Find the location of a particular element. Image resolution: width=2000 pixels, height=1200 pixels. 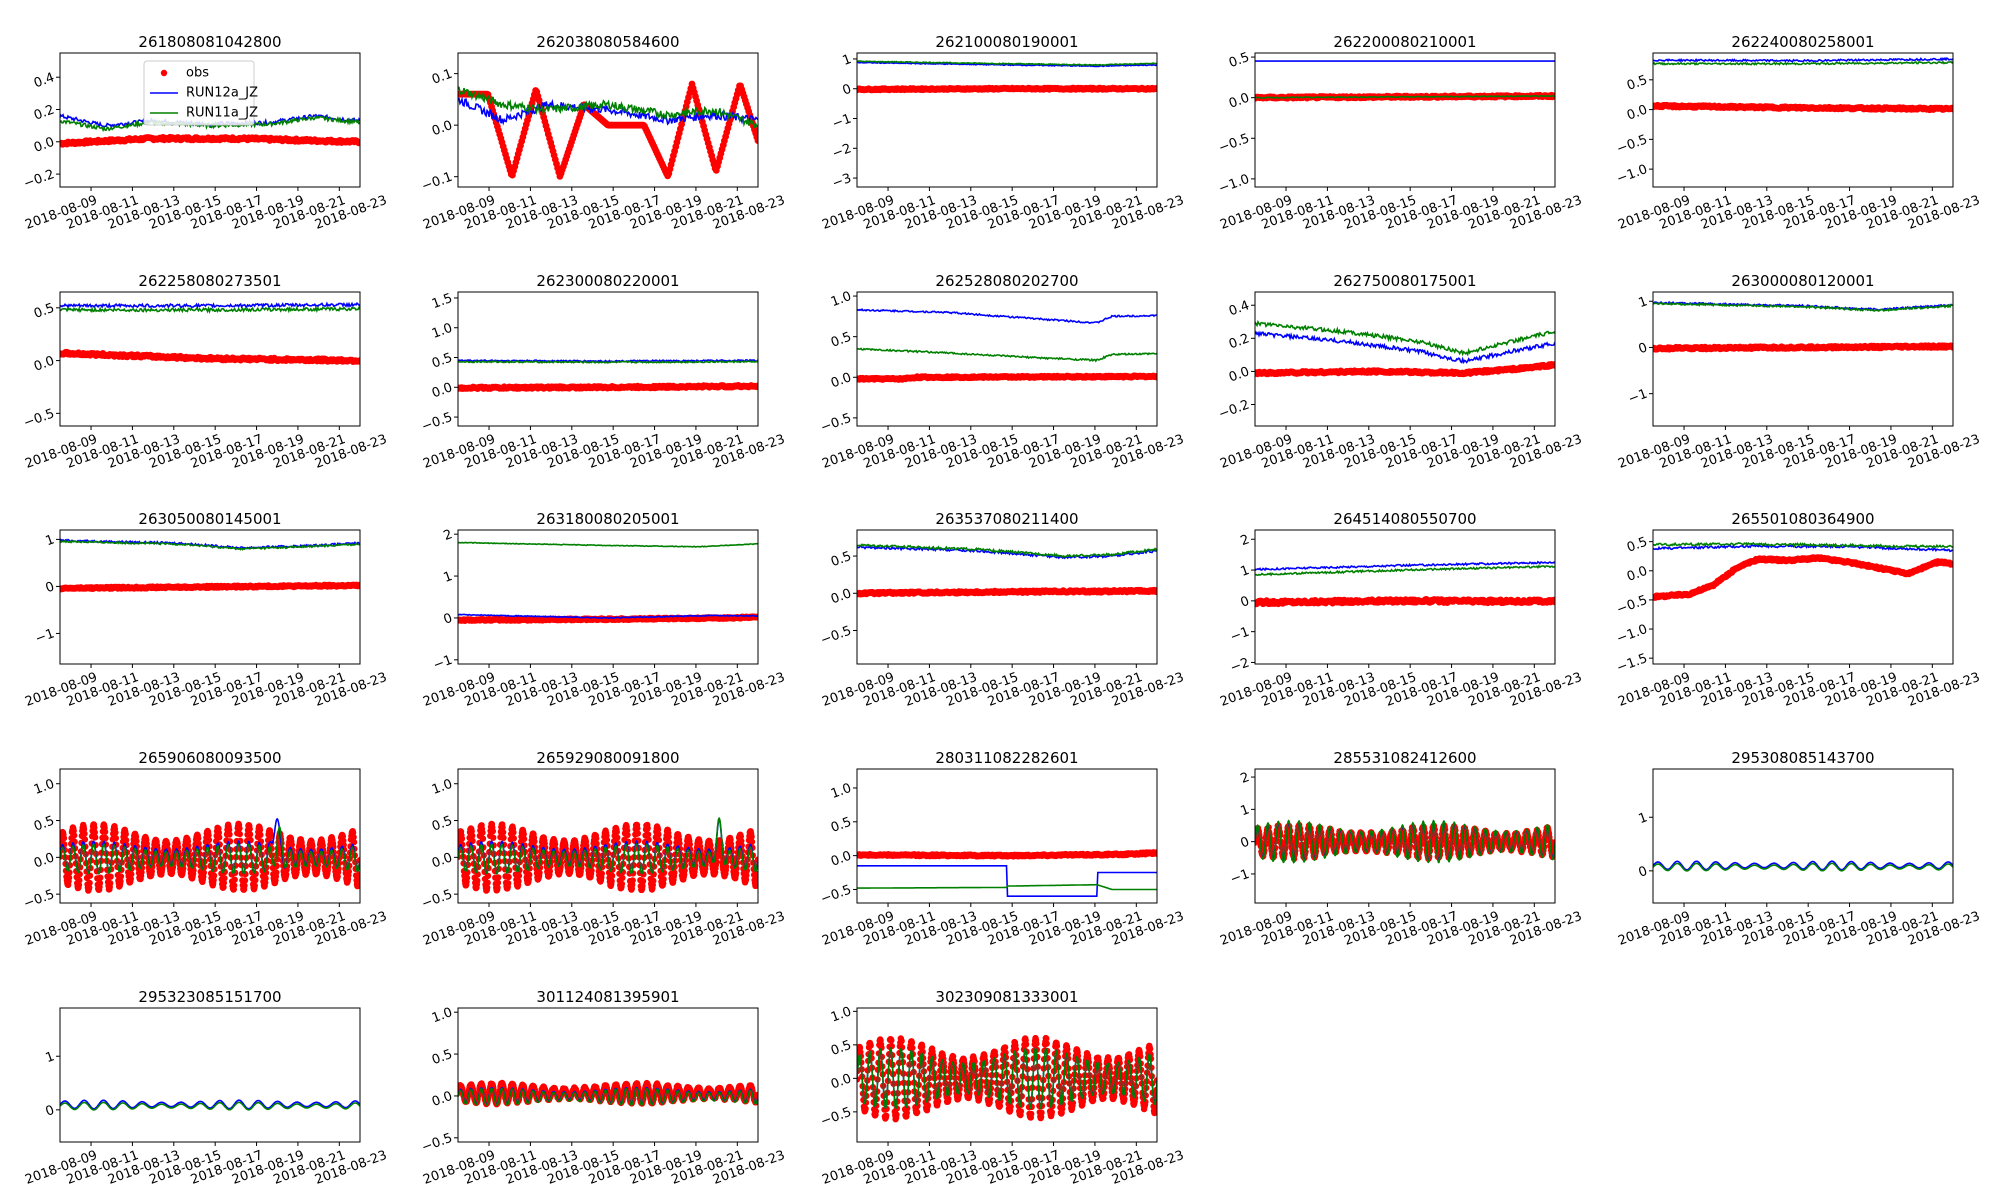

y-tick-label: −0.2 is located at coordinates (1234, 409).